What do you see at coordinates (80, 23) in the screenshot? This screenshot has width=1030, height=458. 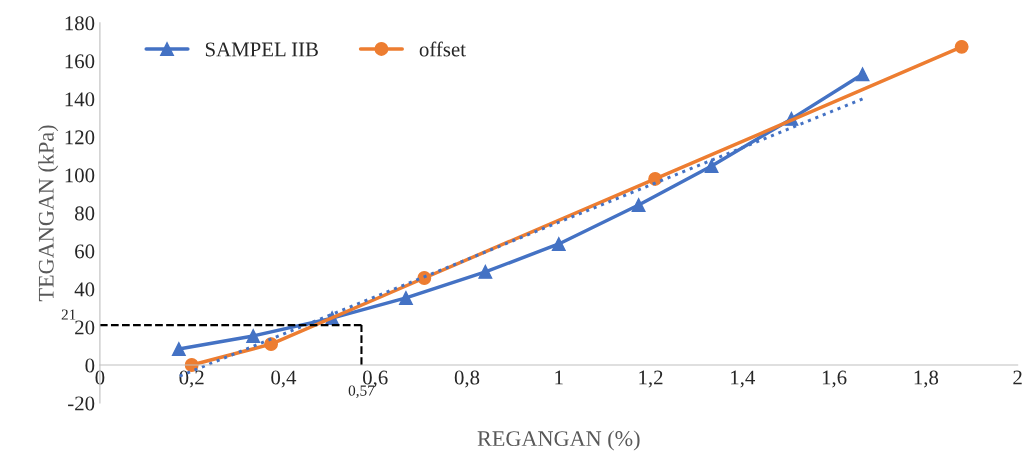 I see `y-tick-label: 180` at bounding box center [80, 23].